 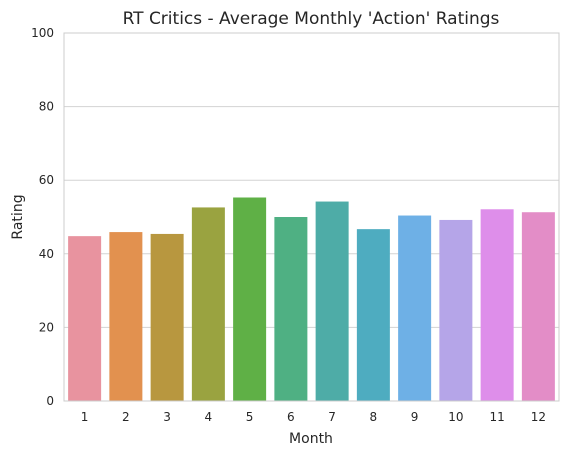 What do you see at coordinates (250, 417) in the screenshot?
I see `x-tick-label: 5` at bounding box center [250, 417].